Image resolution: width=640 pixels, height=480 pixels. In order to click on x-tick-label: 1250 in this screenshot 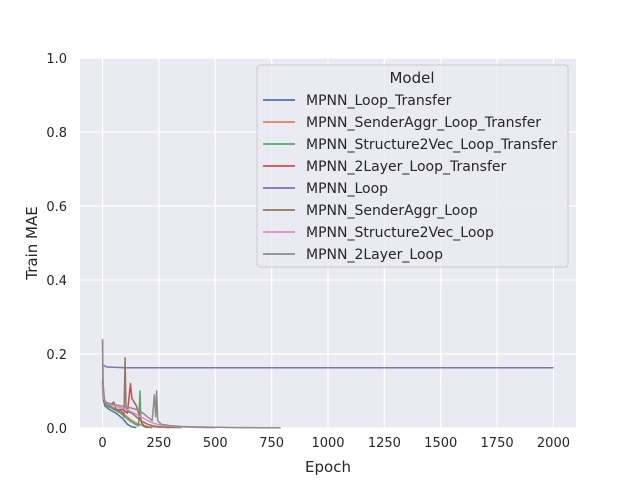, I will do `click(384, 443)`.